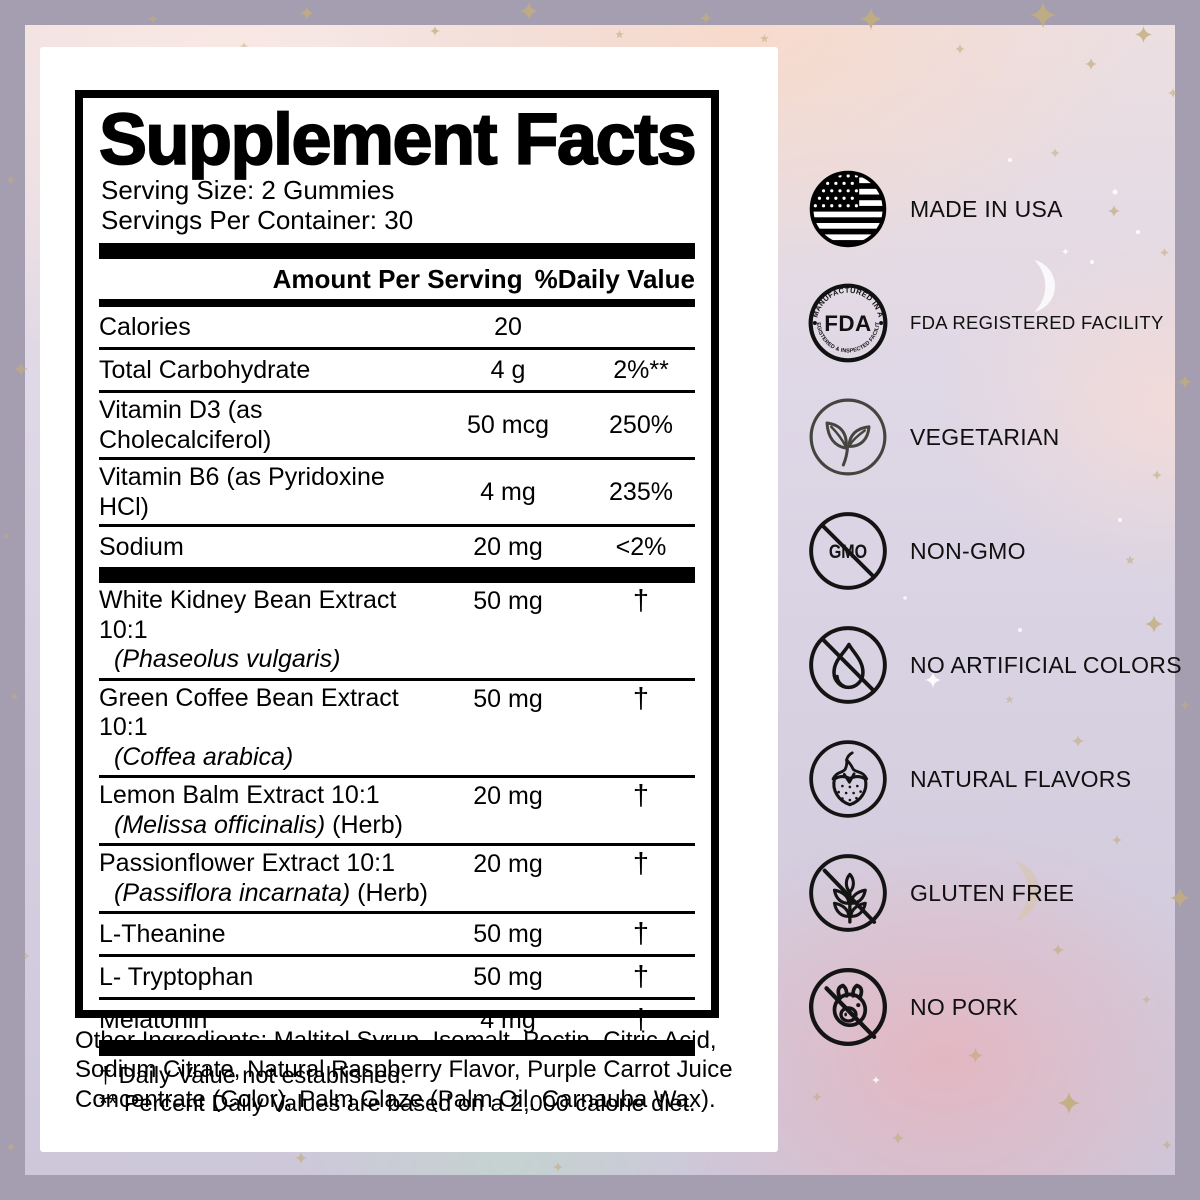  Describe the element at coordinates (397, 372) in the screenshot. I see `table-row: Total Carbohydrate 4 g 2%**` at that location.